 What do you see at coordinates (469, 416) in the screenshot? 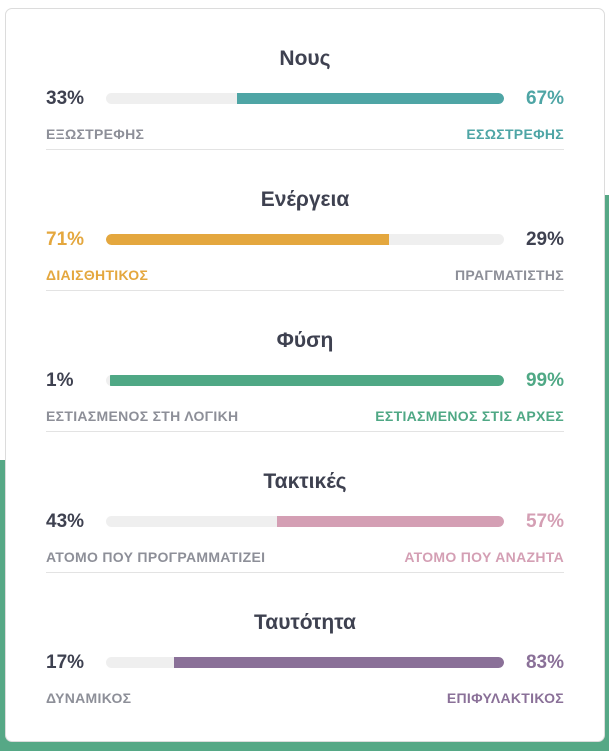
I see `trait-right-label: ΕΣΤΙΑΣΜΕΝΟΣ ΣΤΙΣ ΑΡΧΕΣ` at bounding box center [469, 416].